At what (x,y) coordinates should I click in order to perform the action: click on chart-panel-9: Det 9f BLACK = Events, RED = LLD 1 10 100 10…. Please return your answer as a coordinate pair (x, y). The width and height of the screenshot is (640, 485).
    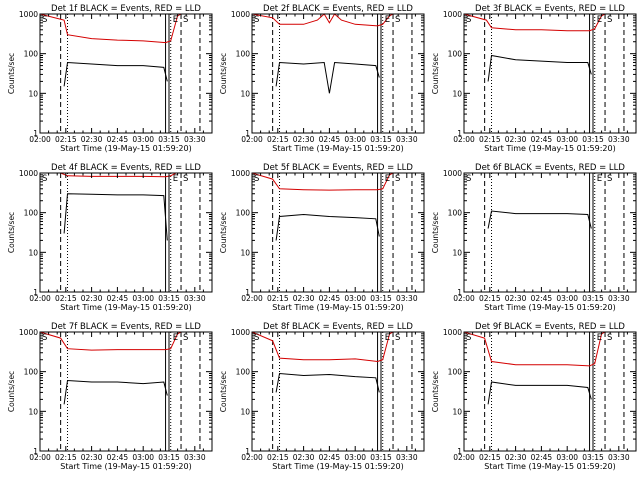
    Looking at the image, I should click on (534, 396).